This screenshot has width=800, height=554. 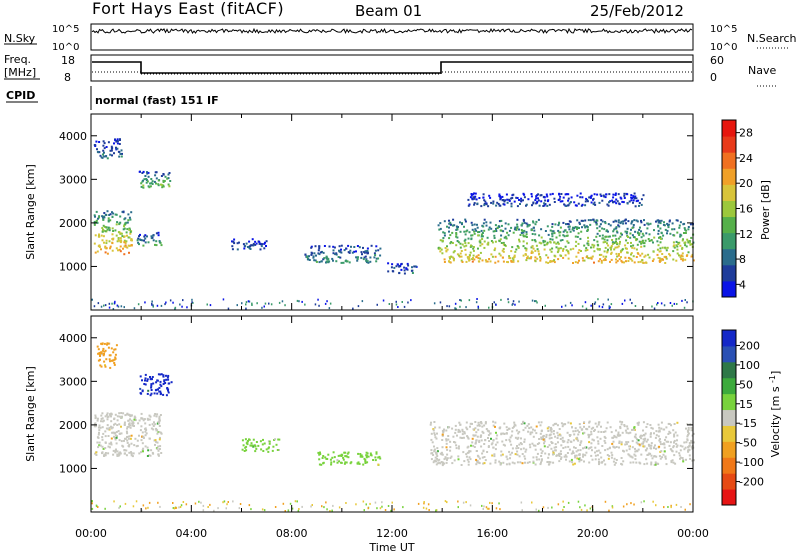 What do you see at coordinates (746, 183) in the screenshot?
I see `colorbar-tick-label: 20` at bounding box center [746, 183].